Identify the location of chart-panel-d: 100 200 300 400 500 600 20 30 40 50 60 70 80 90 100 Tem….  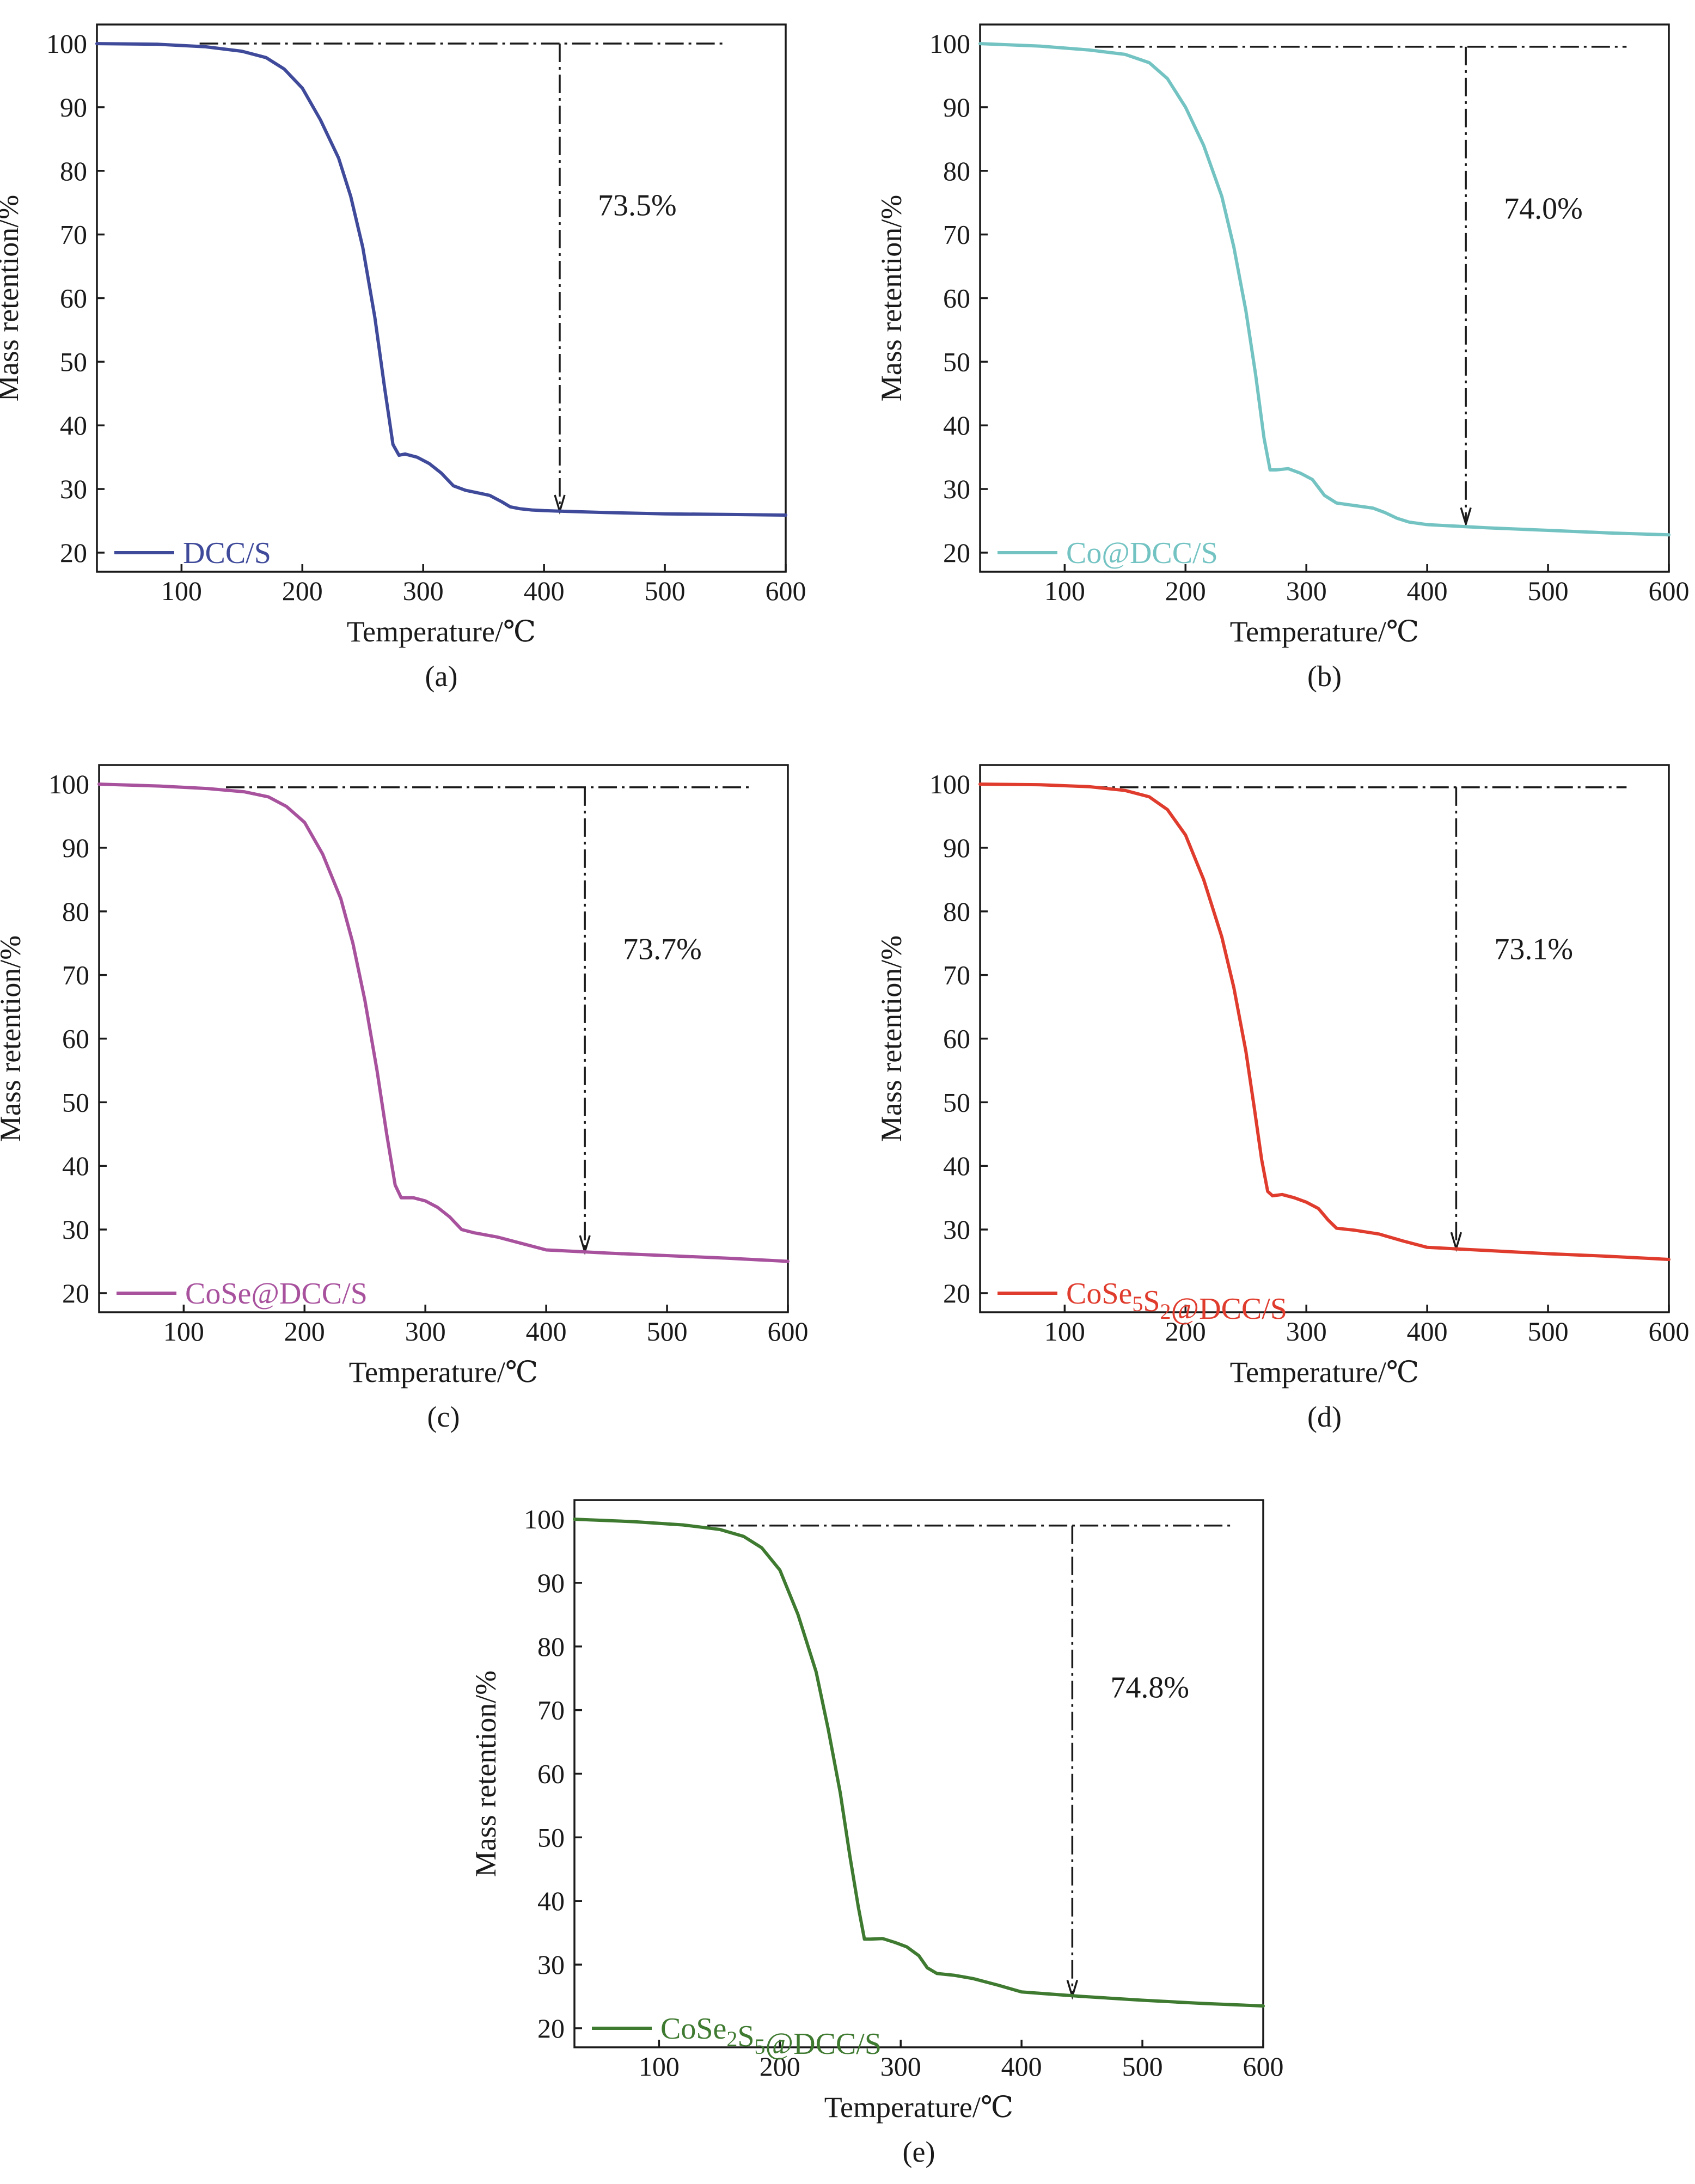
(1282, 1098).